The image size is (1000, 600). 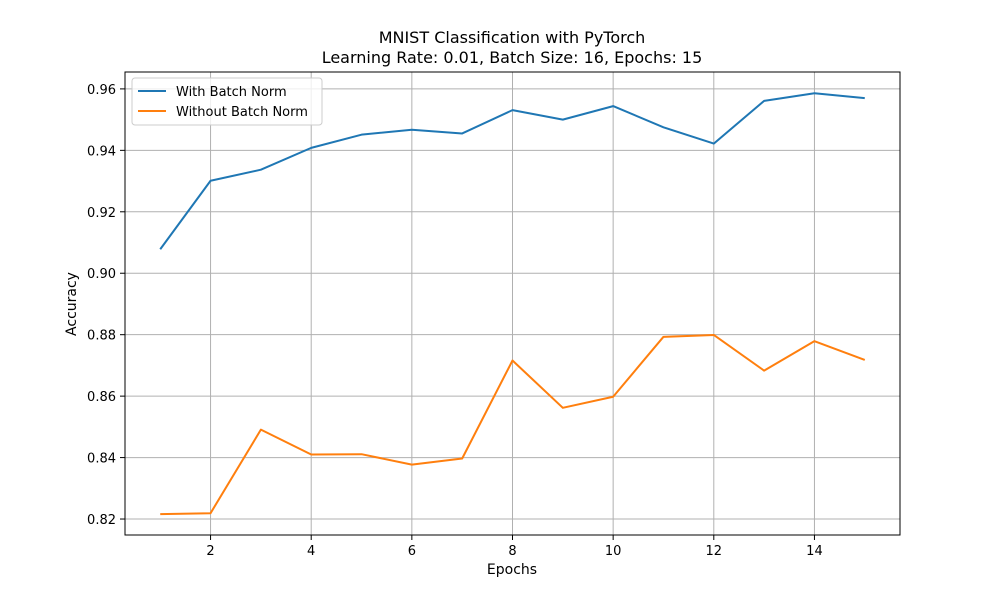 What do you see at coordinates (101, 336) in the screenshot?
I see `y-tick-label: 0.88` at bounding box center [101, 336].